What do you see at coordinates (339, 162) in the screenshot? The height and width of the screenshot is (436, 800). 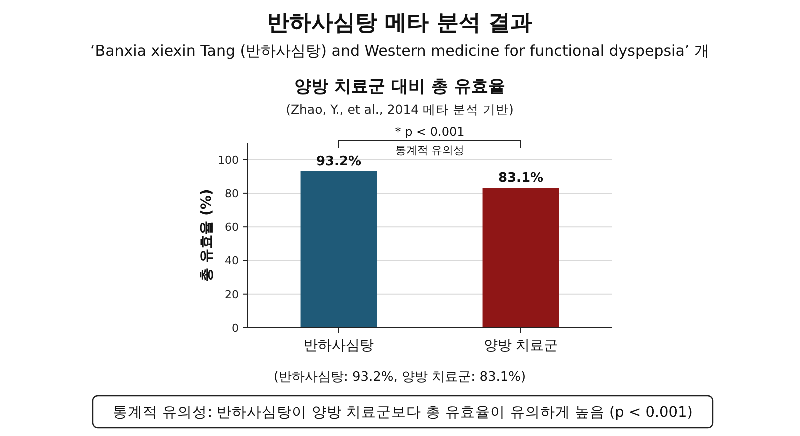 I see `data-label: 93.2%` at bounding box center [339, 162].